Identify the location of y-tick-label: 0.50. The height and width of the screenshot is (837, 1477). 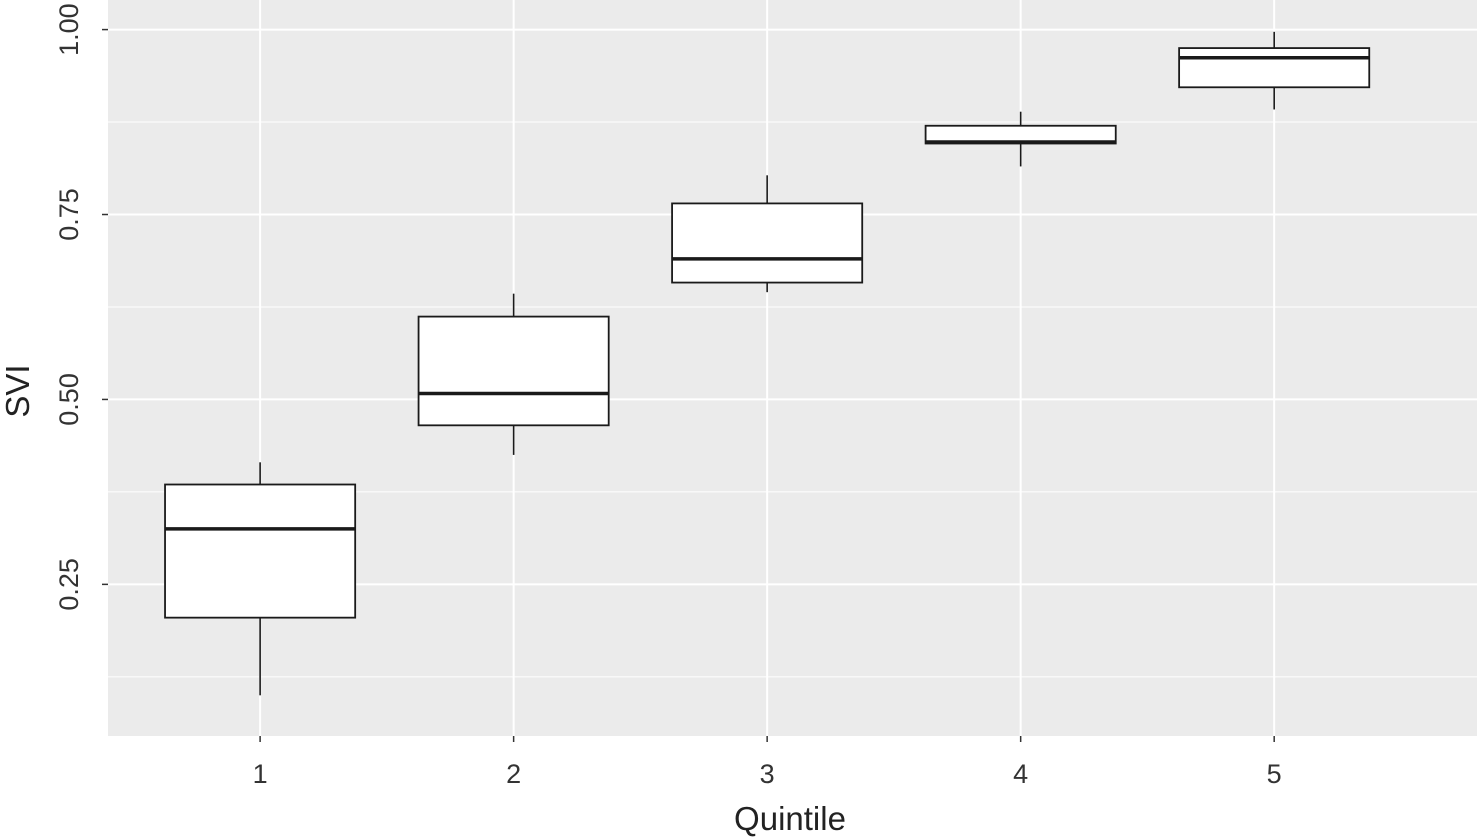
(69, 399).